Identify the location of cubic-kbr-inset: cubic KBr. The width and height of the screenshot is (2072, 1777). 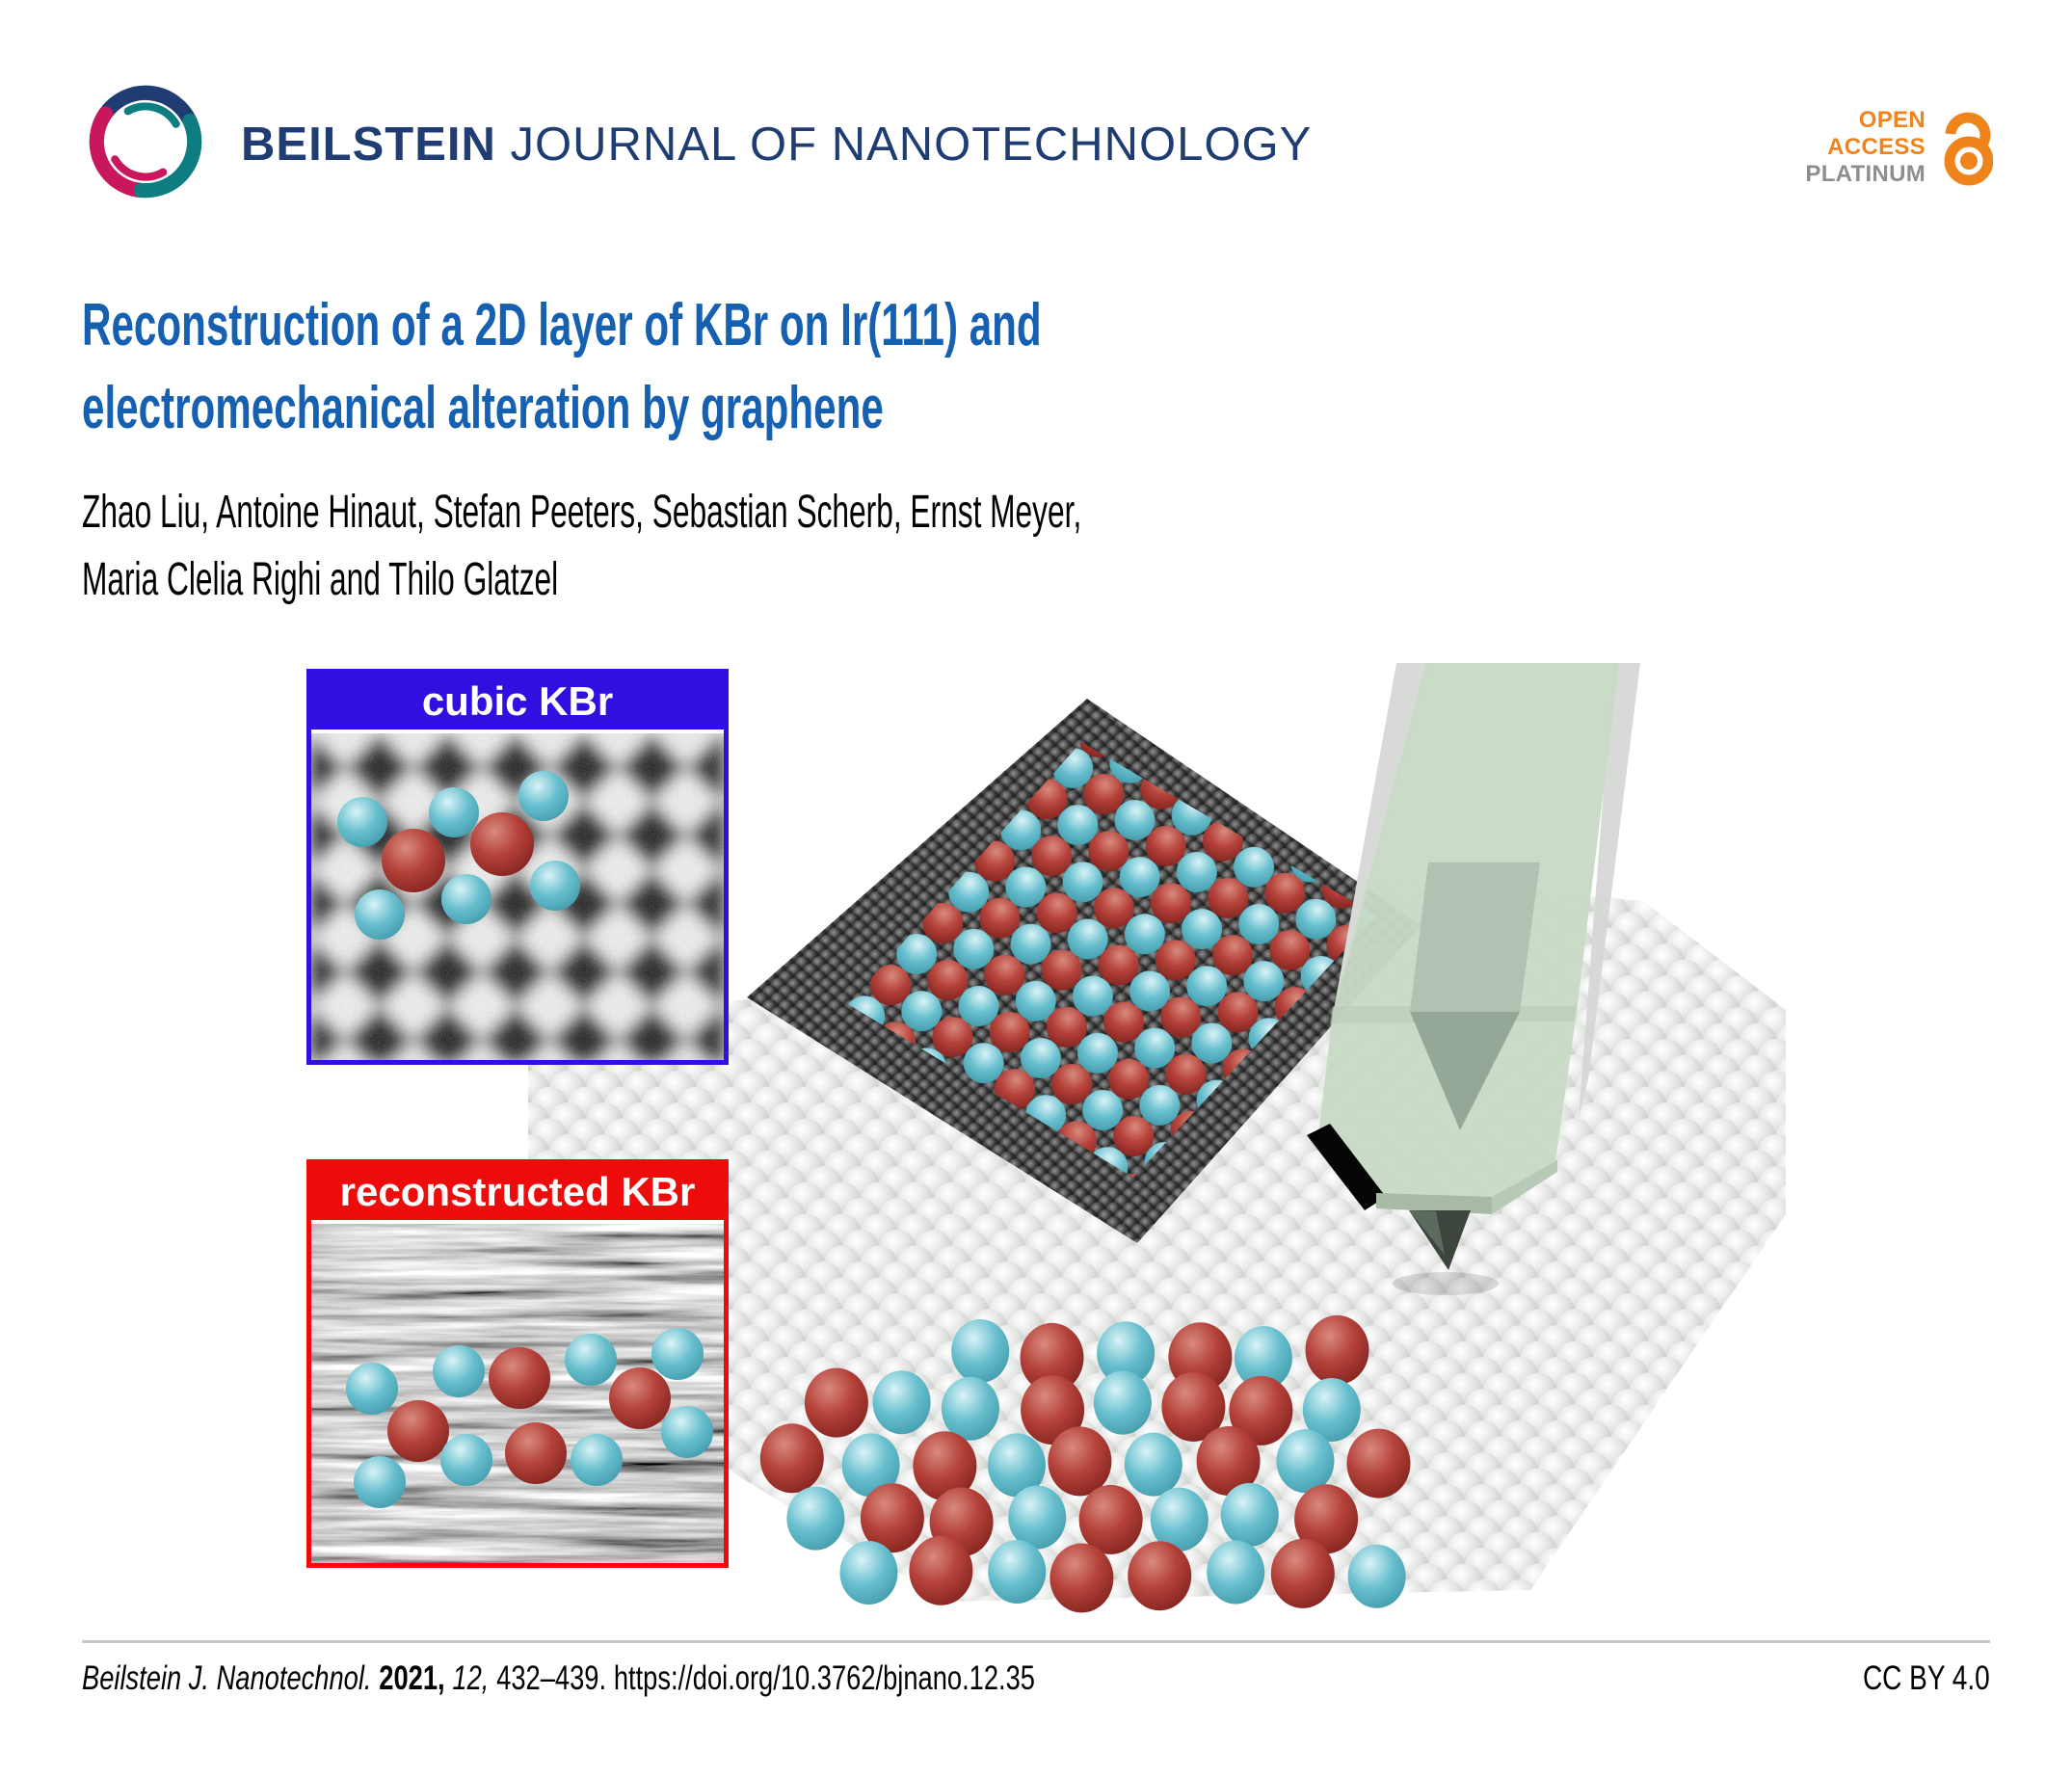
(517, 867).